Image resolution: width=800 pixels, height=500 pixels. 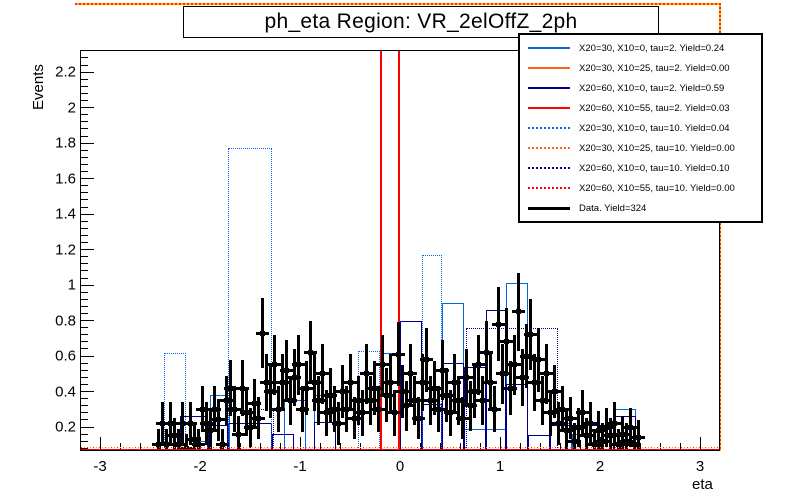 I want to click on plot-title: ph_eta Region: VR_2elOffZ_2ph, so click(x=421, y=21).